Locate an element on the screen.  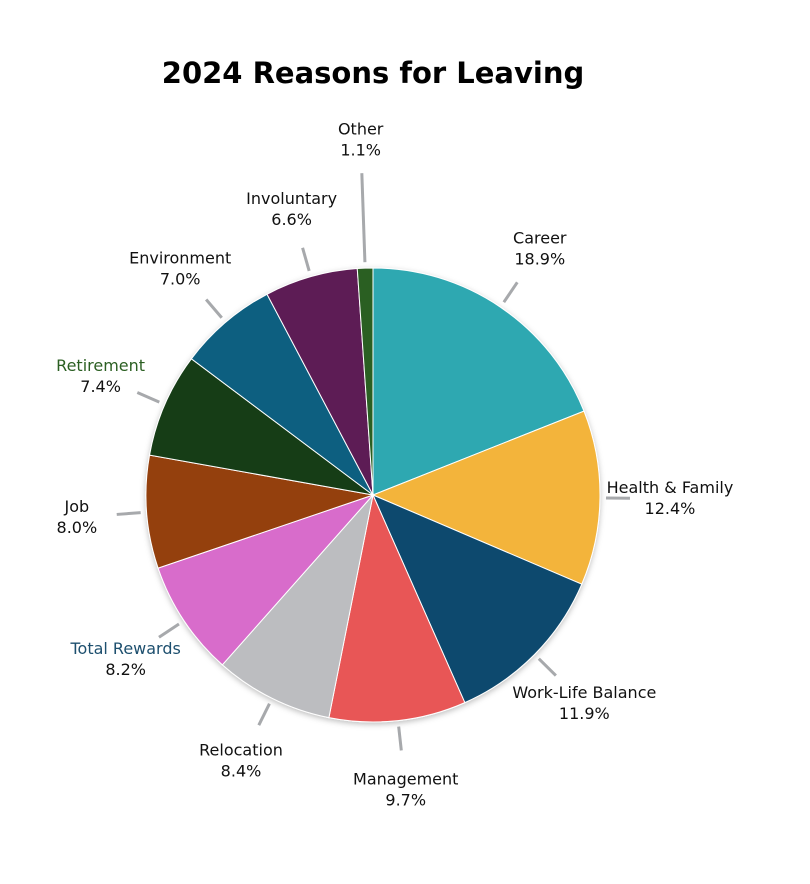
slice-value-label: 11.9% is located at coordinates (584, 713).